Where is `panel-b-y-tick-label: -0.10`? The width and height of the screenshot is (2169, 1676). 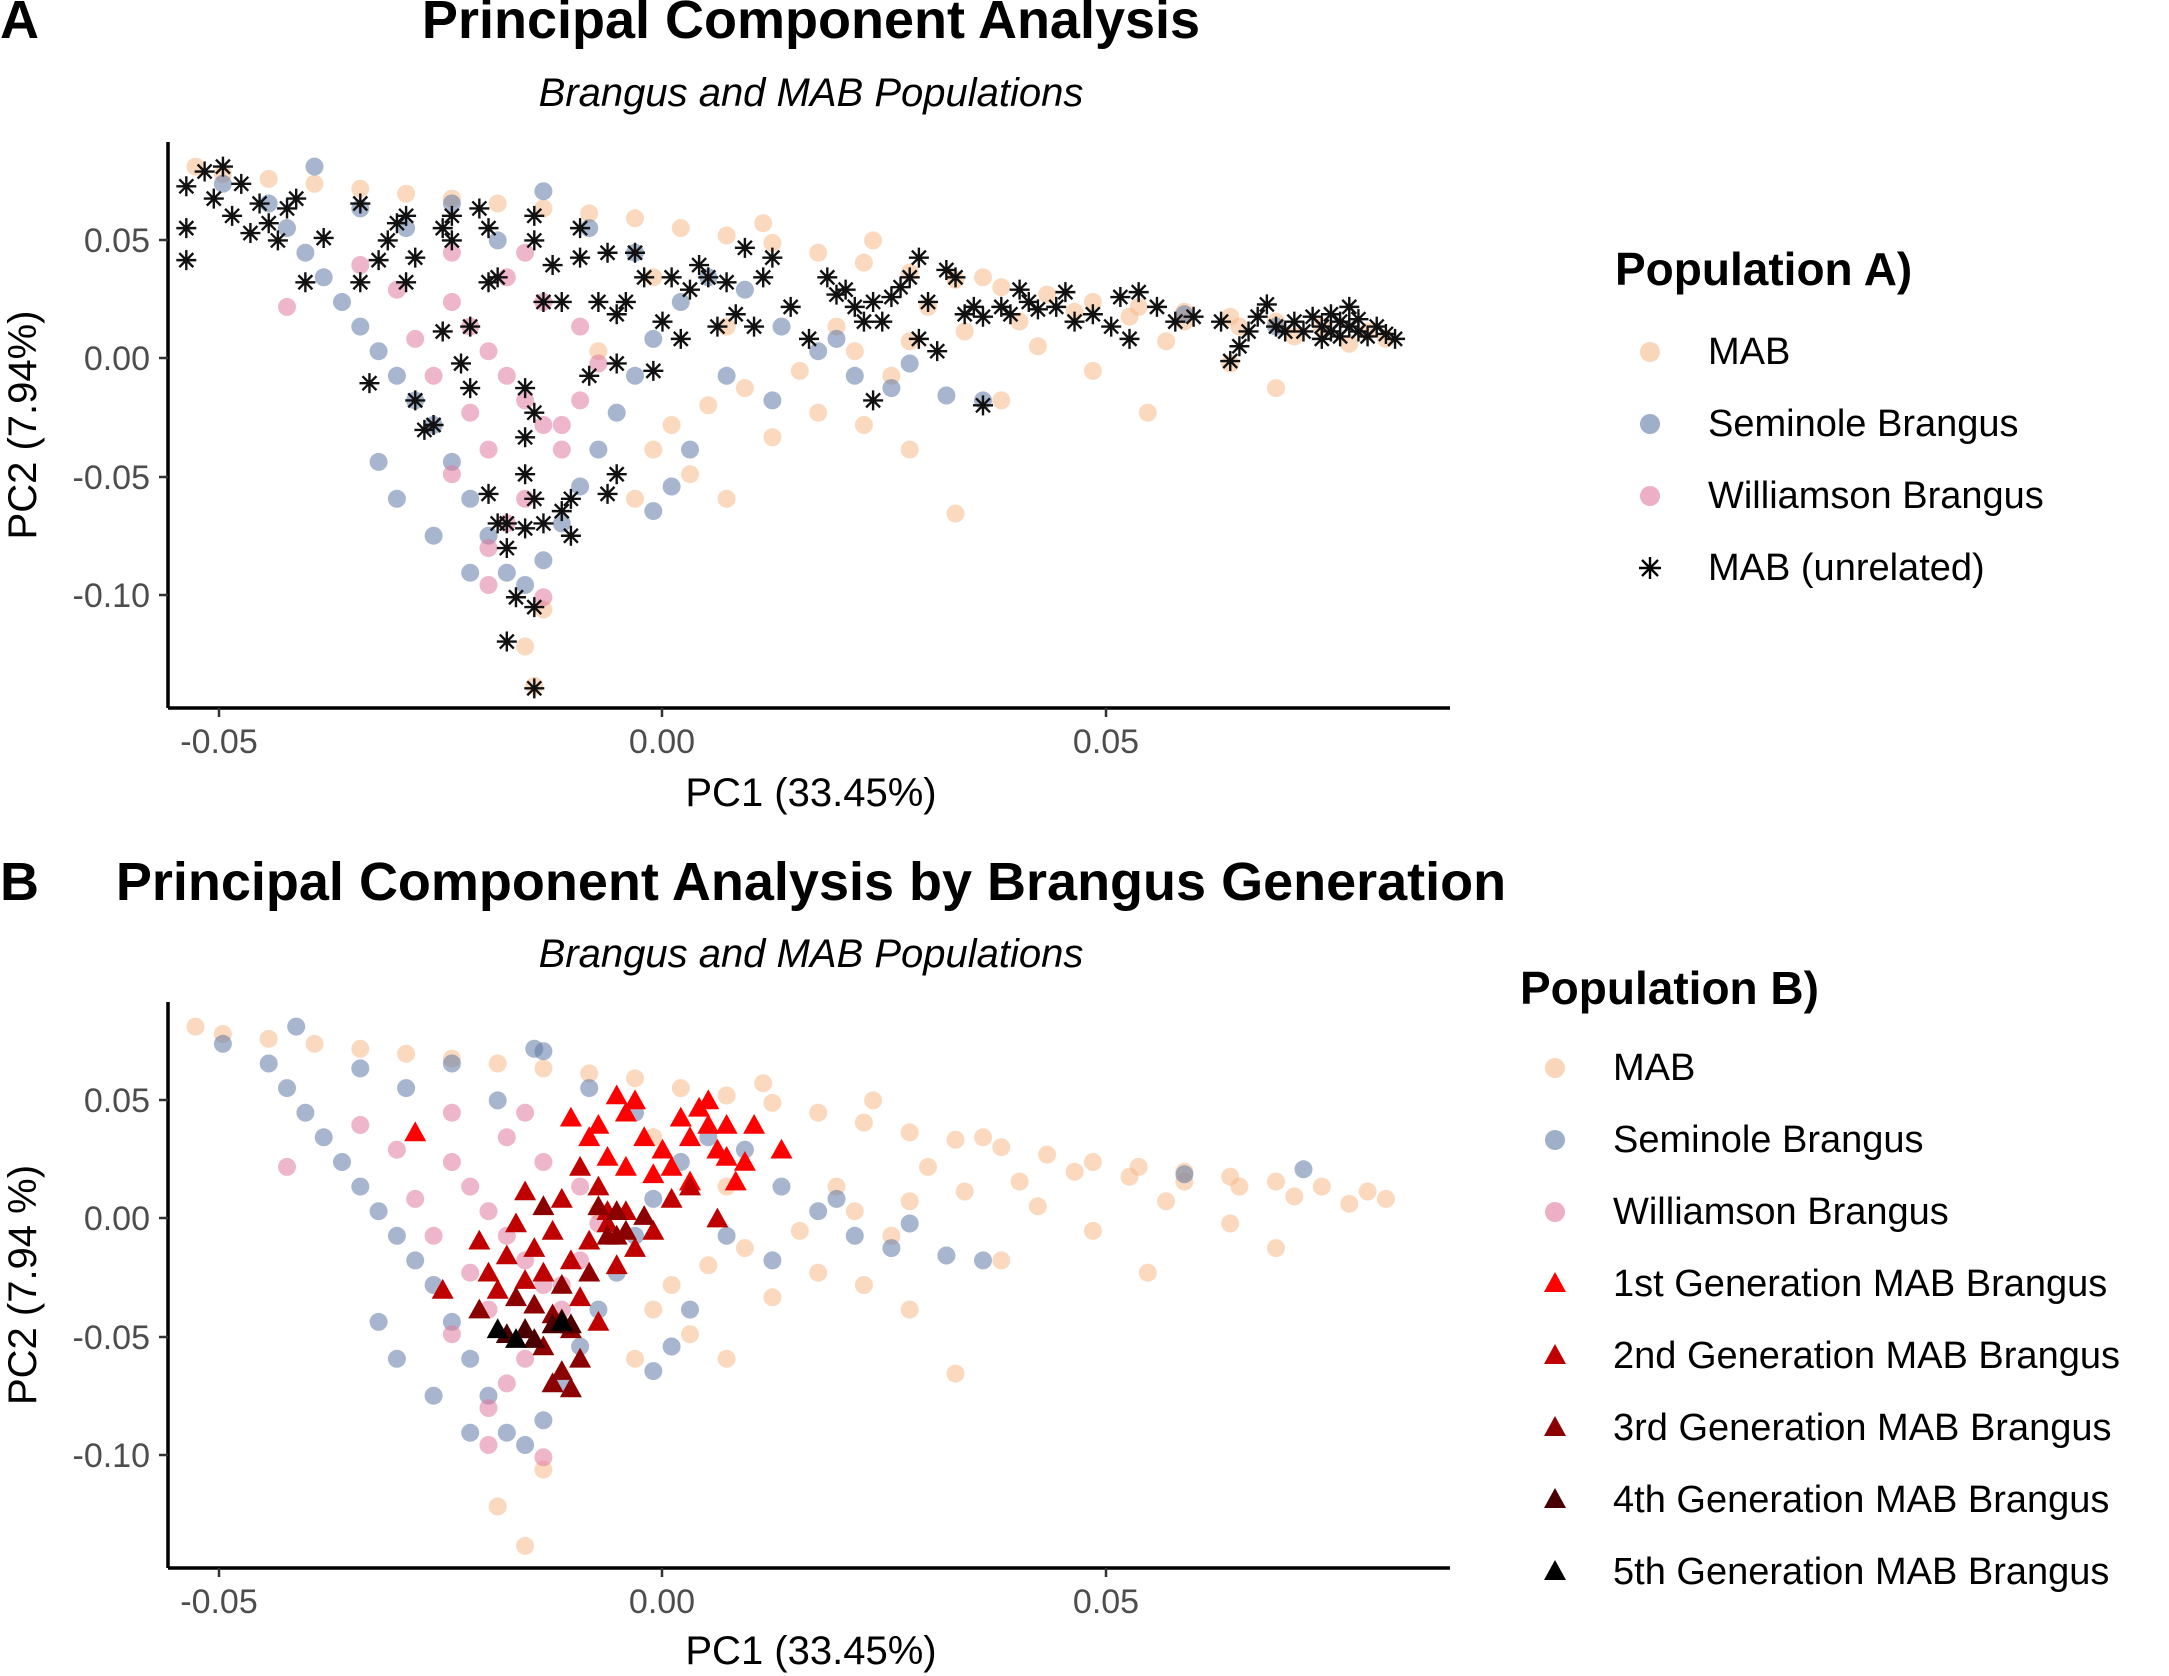 panel-b-y-tick-label: -0.10 is located at coordinates (112, 1456).